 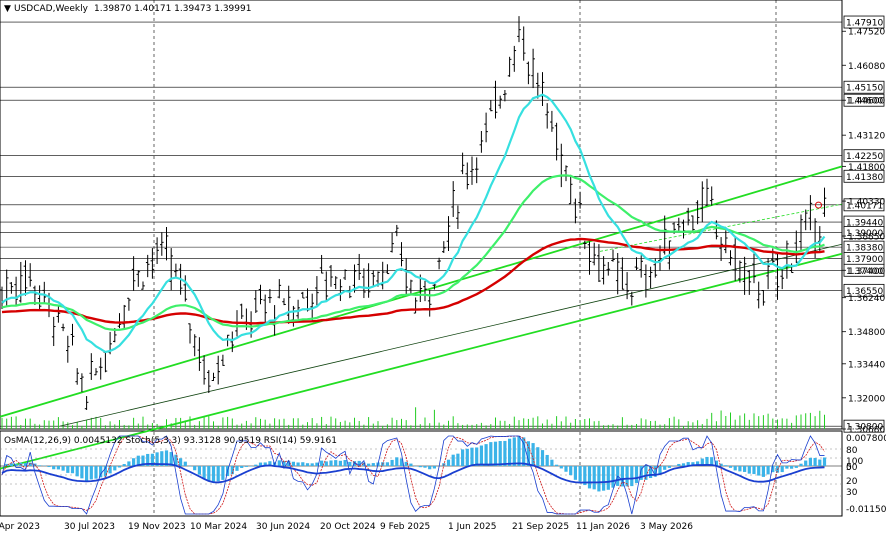 What do you see at coordinates (864, 292) in the screenshot?
I see `price-level-label: 1.36550` at bounding box center [864, 292].